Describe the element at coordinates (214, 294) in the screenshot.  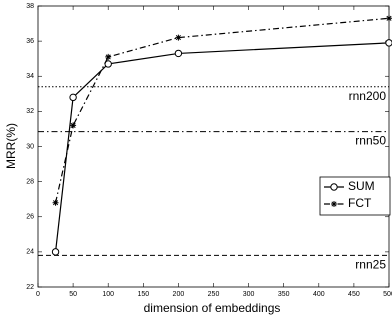
I see `x-tick-label: 250` at that location.